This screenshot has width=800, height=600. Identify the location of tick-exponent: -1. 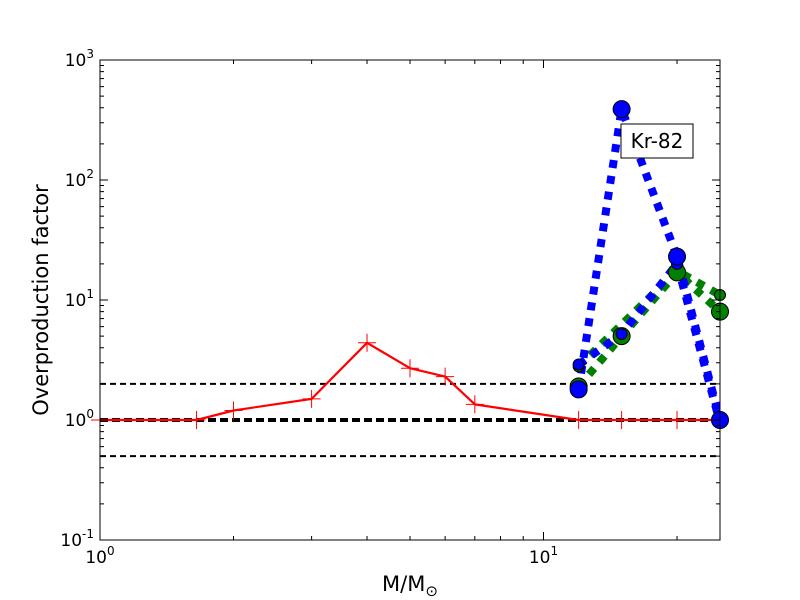
(88, 534).